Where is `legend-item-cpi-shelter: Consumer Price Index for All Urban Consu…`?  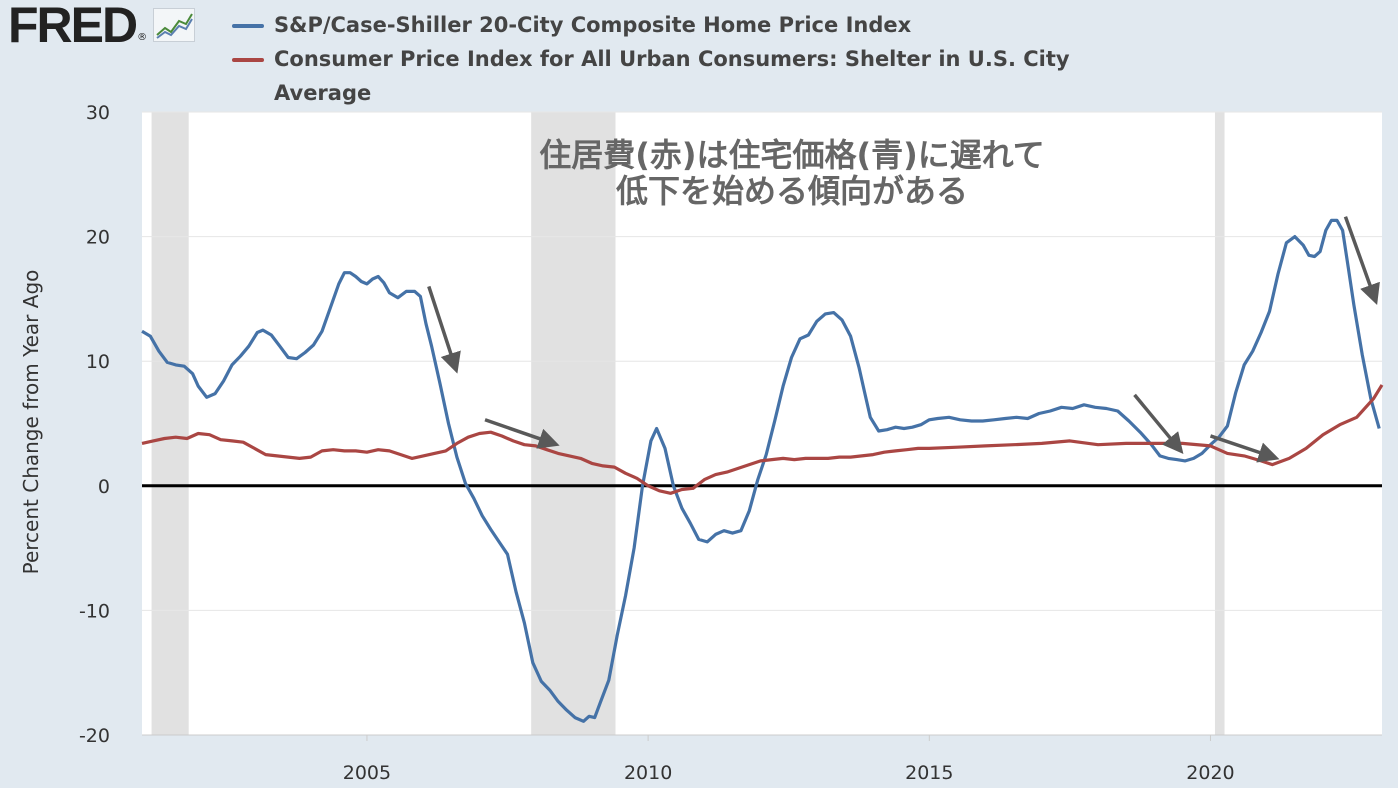
legend-item-cpi-shelter: Consumer Price Index for All Urban Consu… is located at coordinates (672, 76).